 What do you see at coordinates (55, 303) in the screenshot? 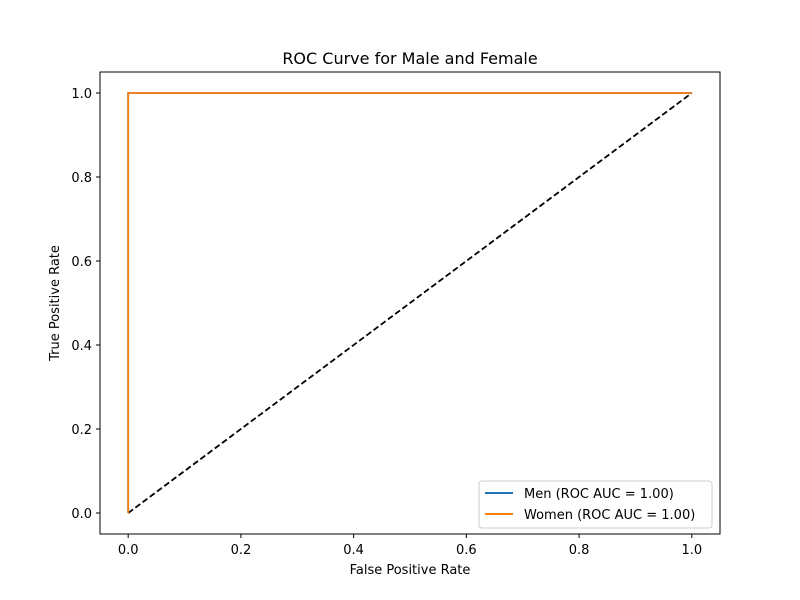
I see `y-axis-label: True Positive Rate` at bounding box center [55, 303].